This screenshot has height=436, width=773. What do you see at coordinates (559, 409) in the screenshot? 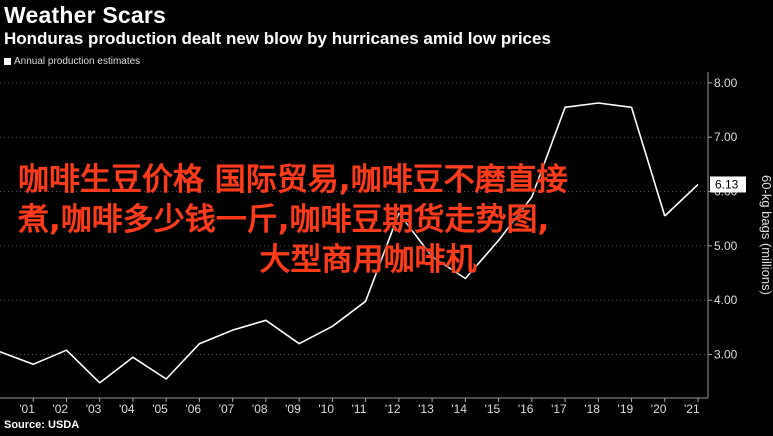
I see `x-tick-label: '17` at bounding box center [559, 409].